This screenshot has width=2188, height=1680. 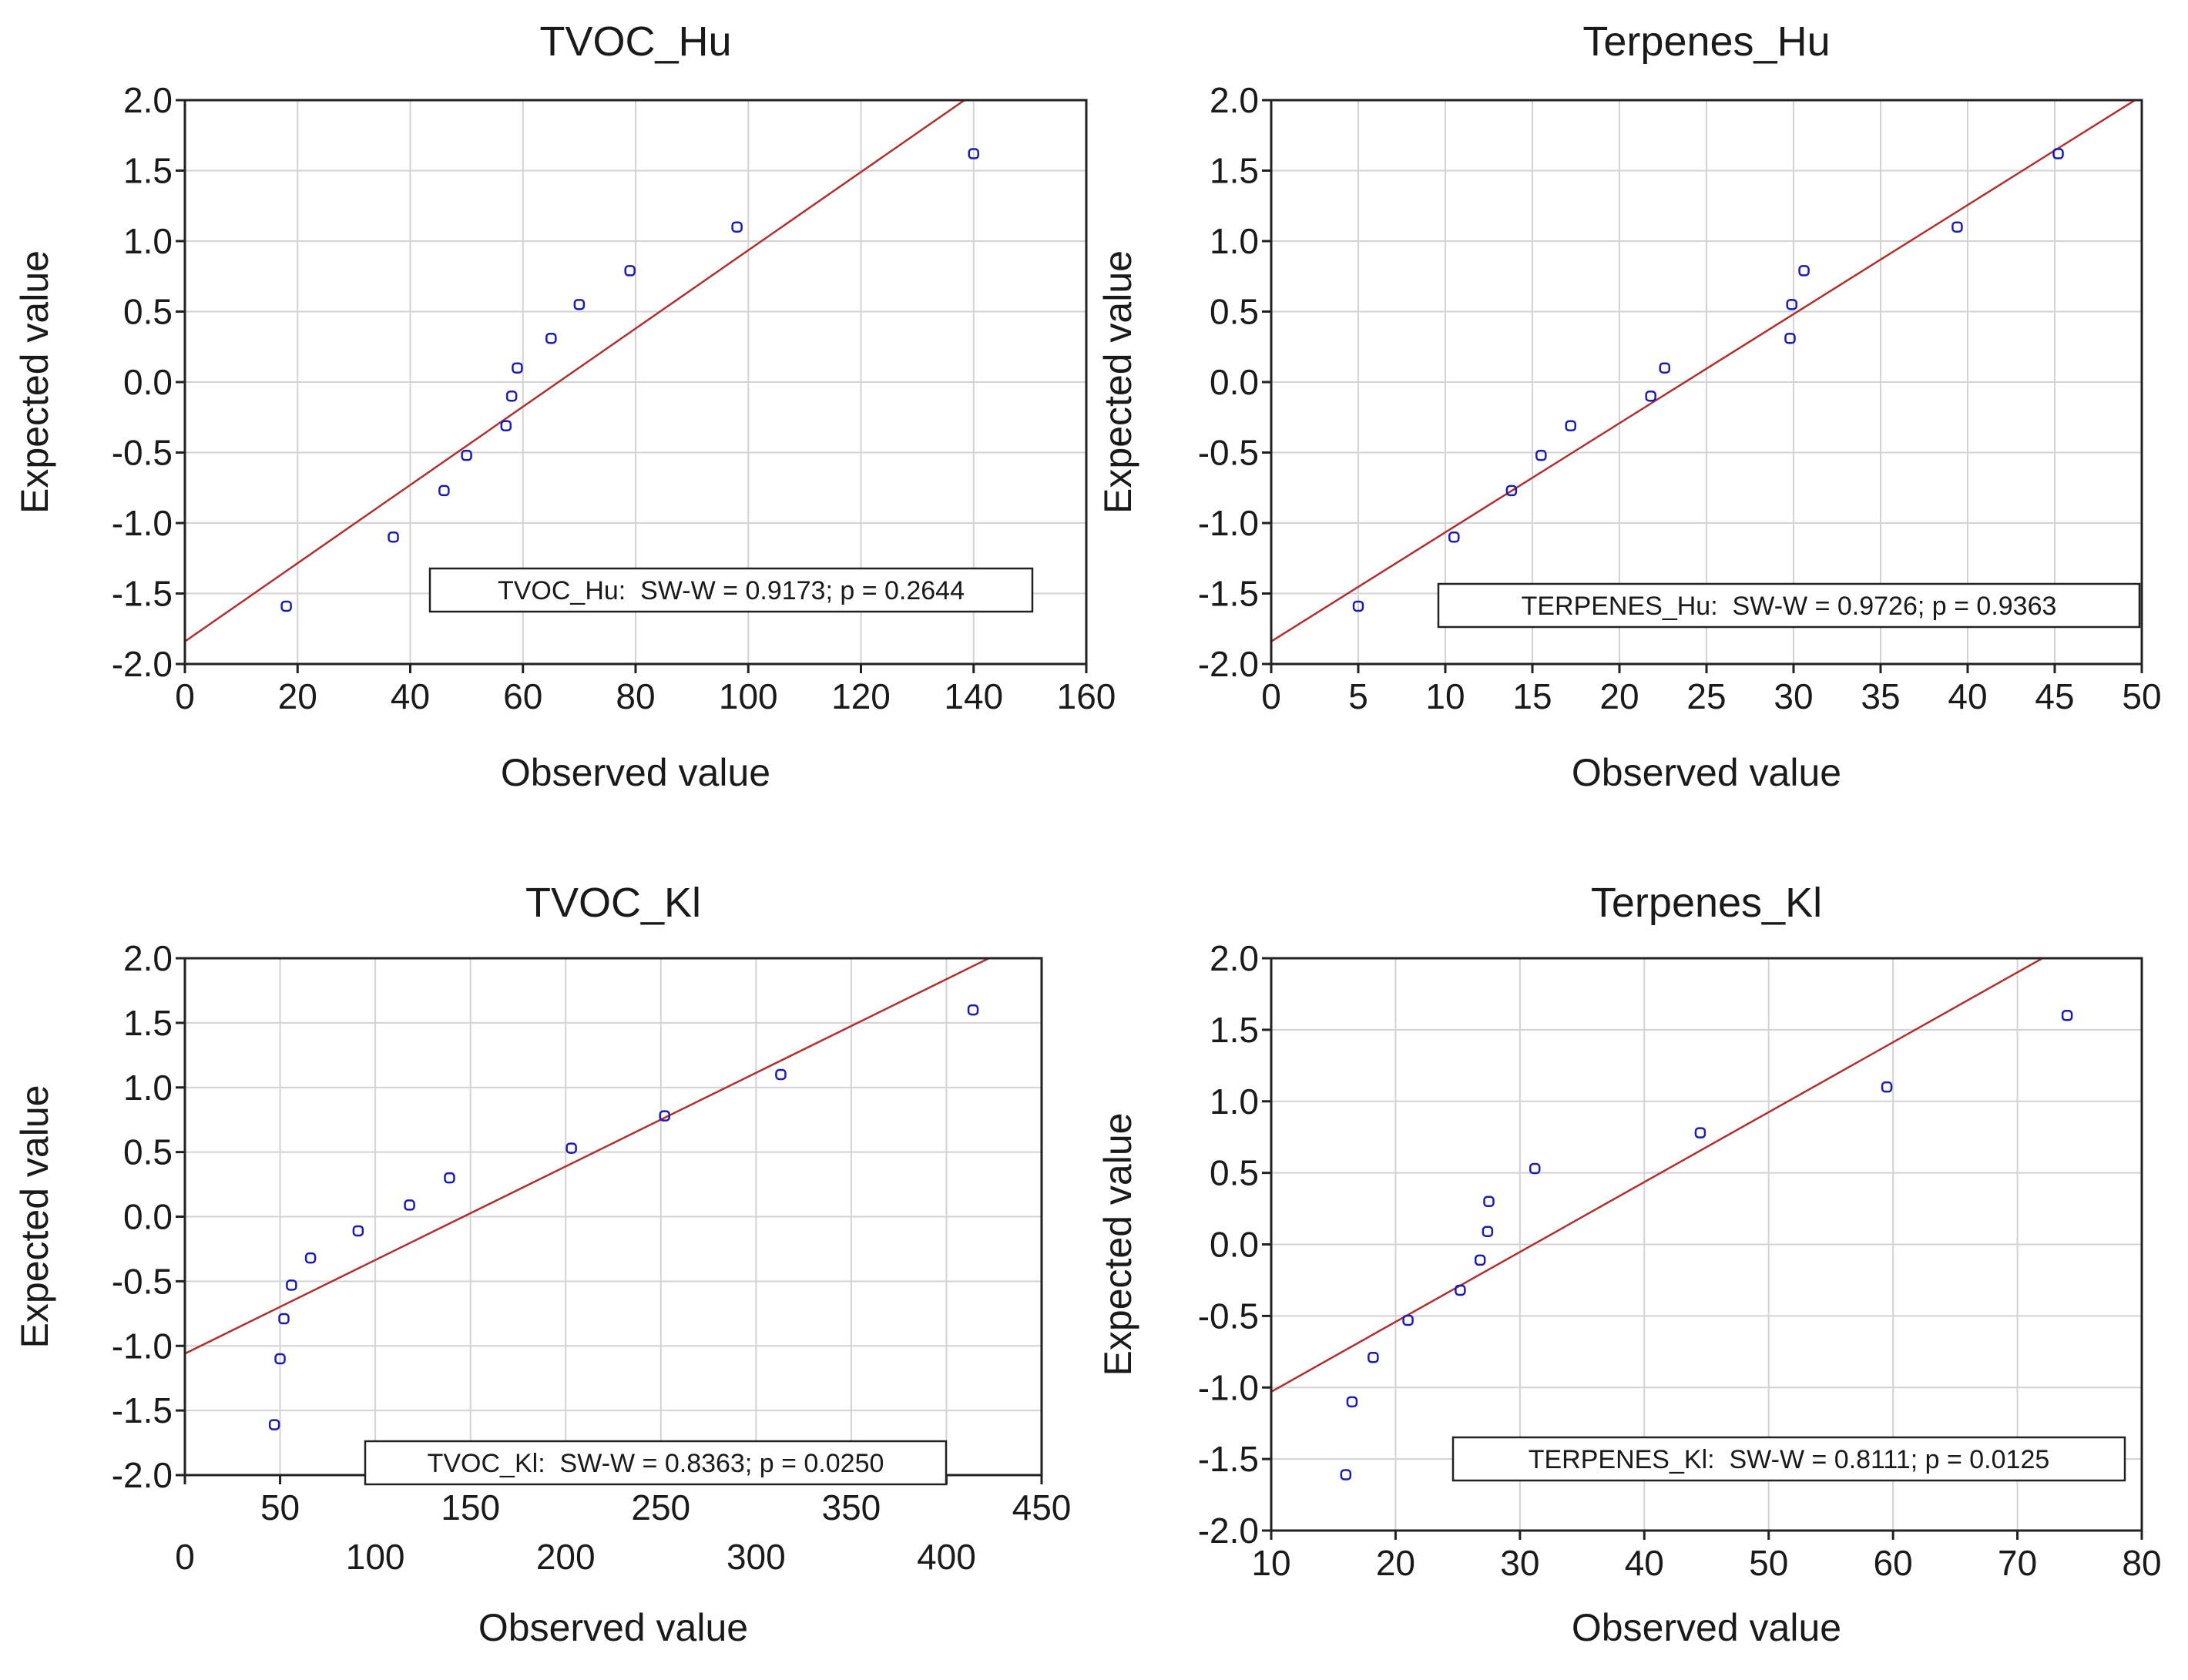 What do you see at coordinates (660, 1507) in the screenshot?
I see `x-tick-label: 250` at bounding box center [660, 1507].